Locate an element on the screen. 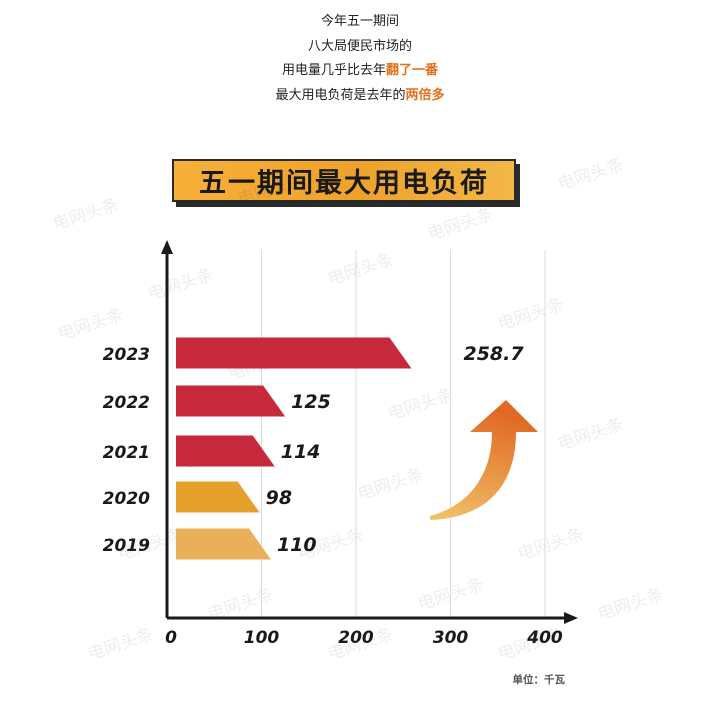 The width and height of the screenshot is (720, 708). intro-line-4-highlight: 两倍多 is located at coordinates (425, 95).